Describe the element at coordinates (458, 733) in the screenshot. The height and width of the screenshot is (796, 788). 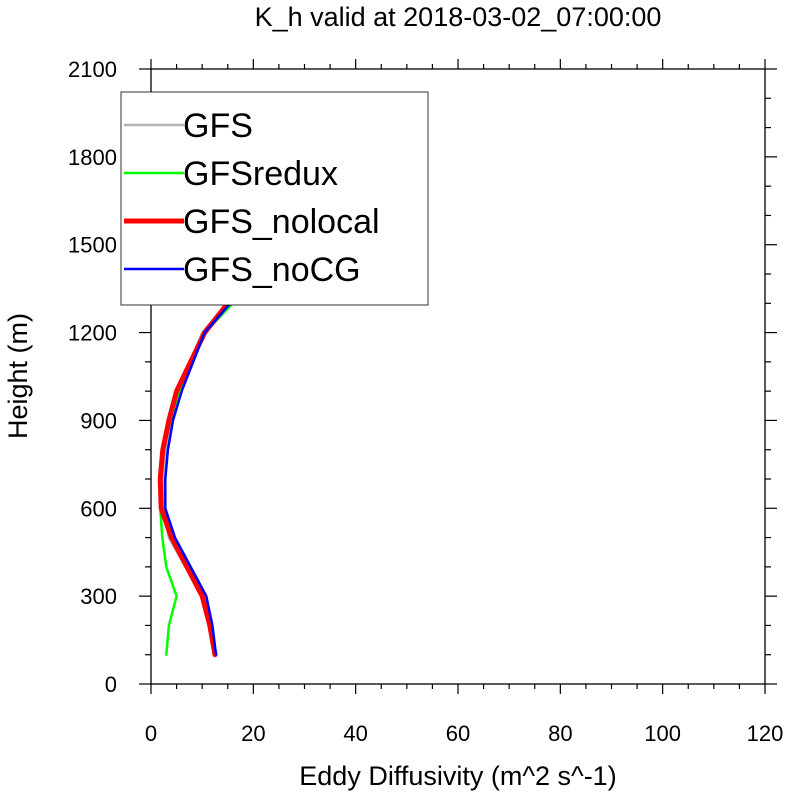
I see `x-tick-label: 60` at that location.